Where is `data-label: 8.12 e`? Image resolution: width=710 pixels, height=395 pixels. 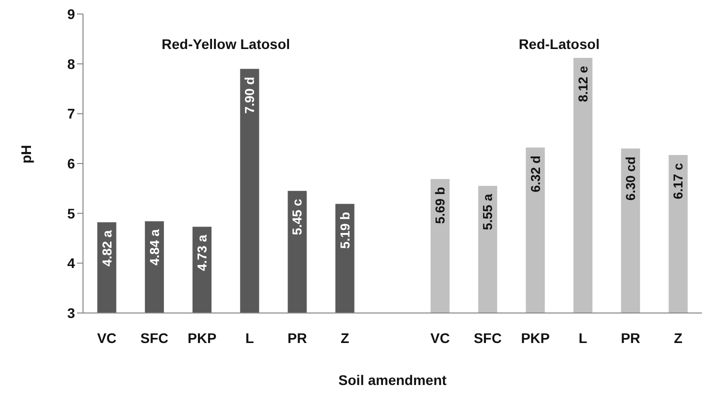
data-label: 8.12 e is located at coordinates (582, 84).